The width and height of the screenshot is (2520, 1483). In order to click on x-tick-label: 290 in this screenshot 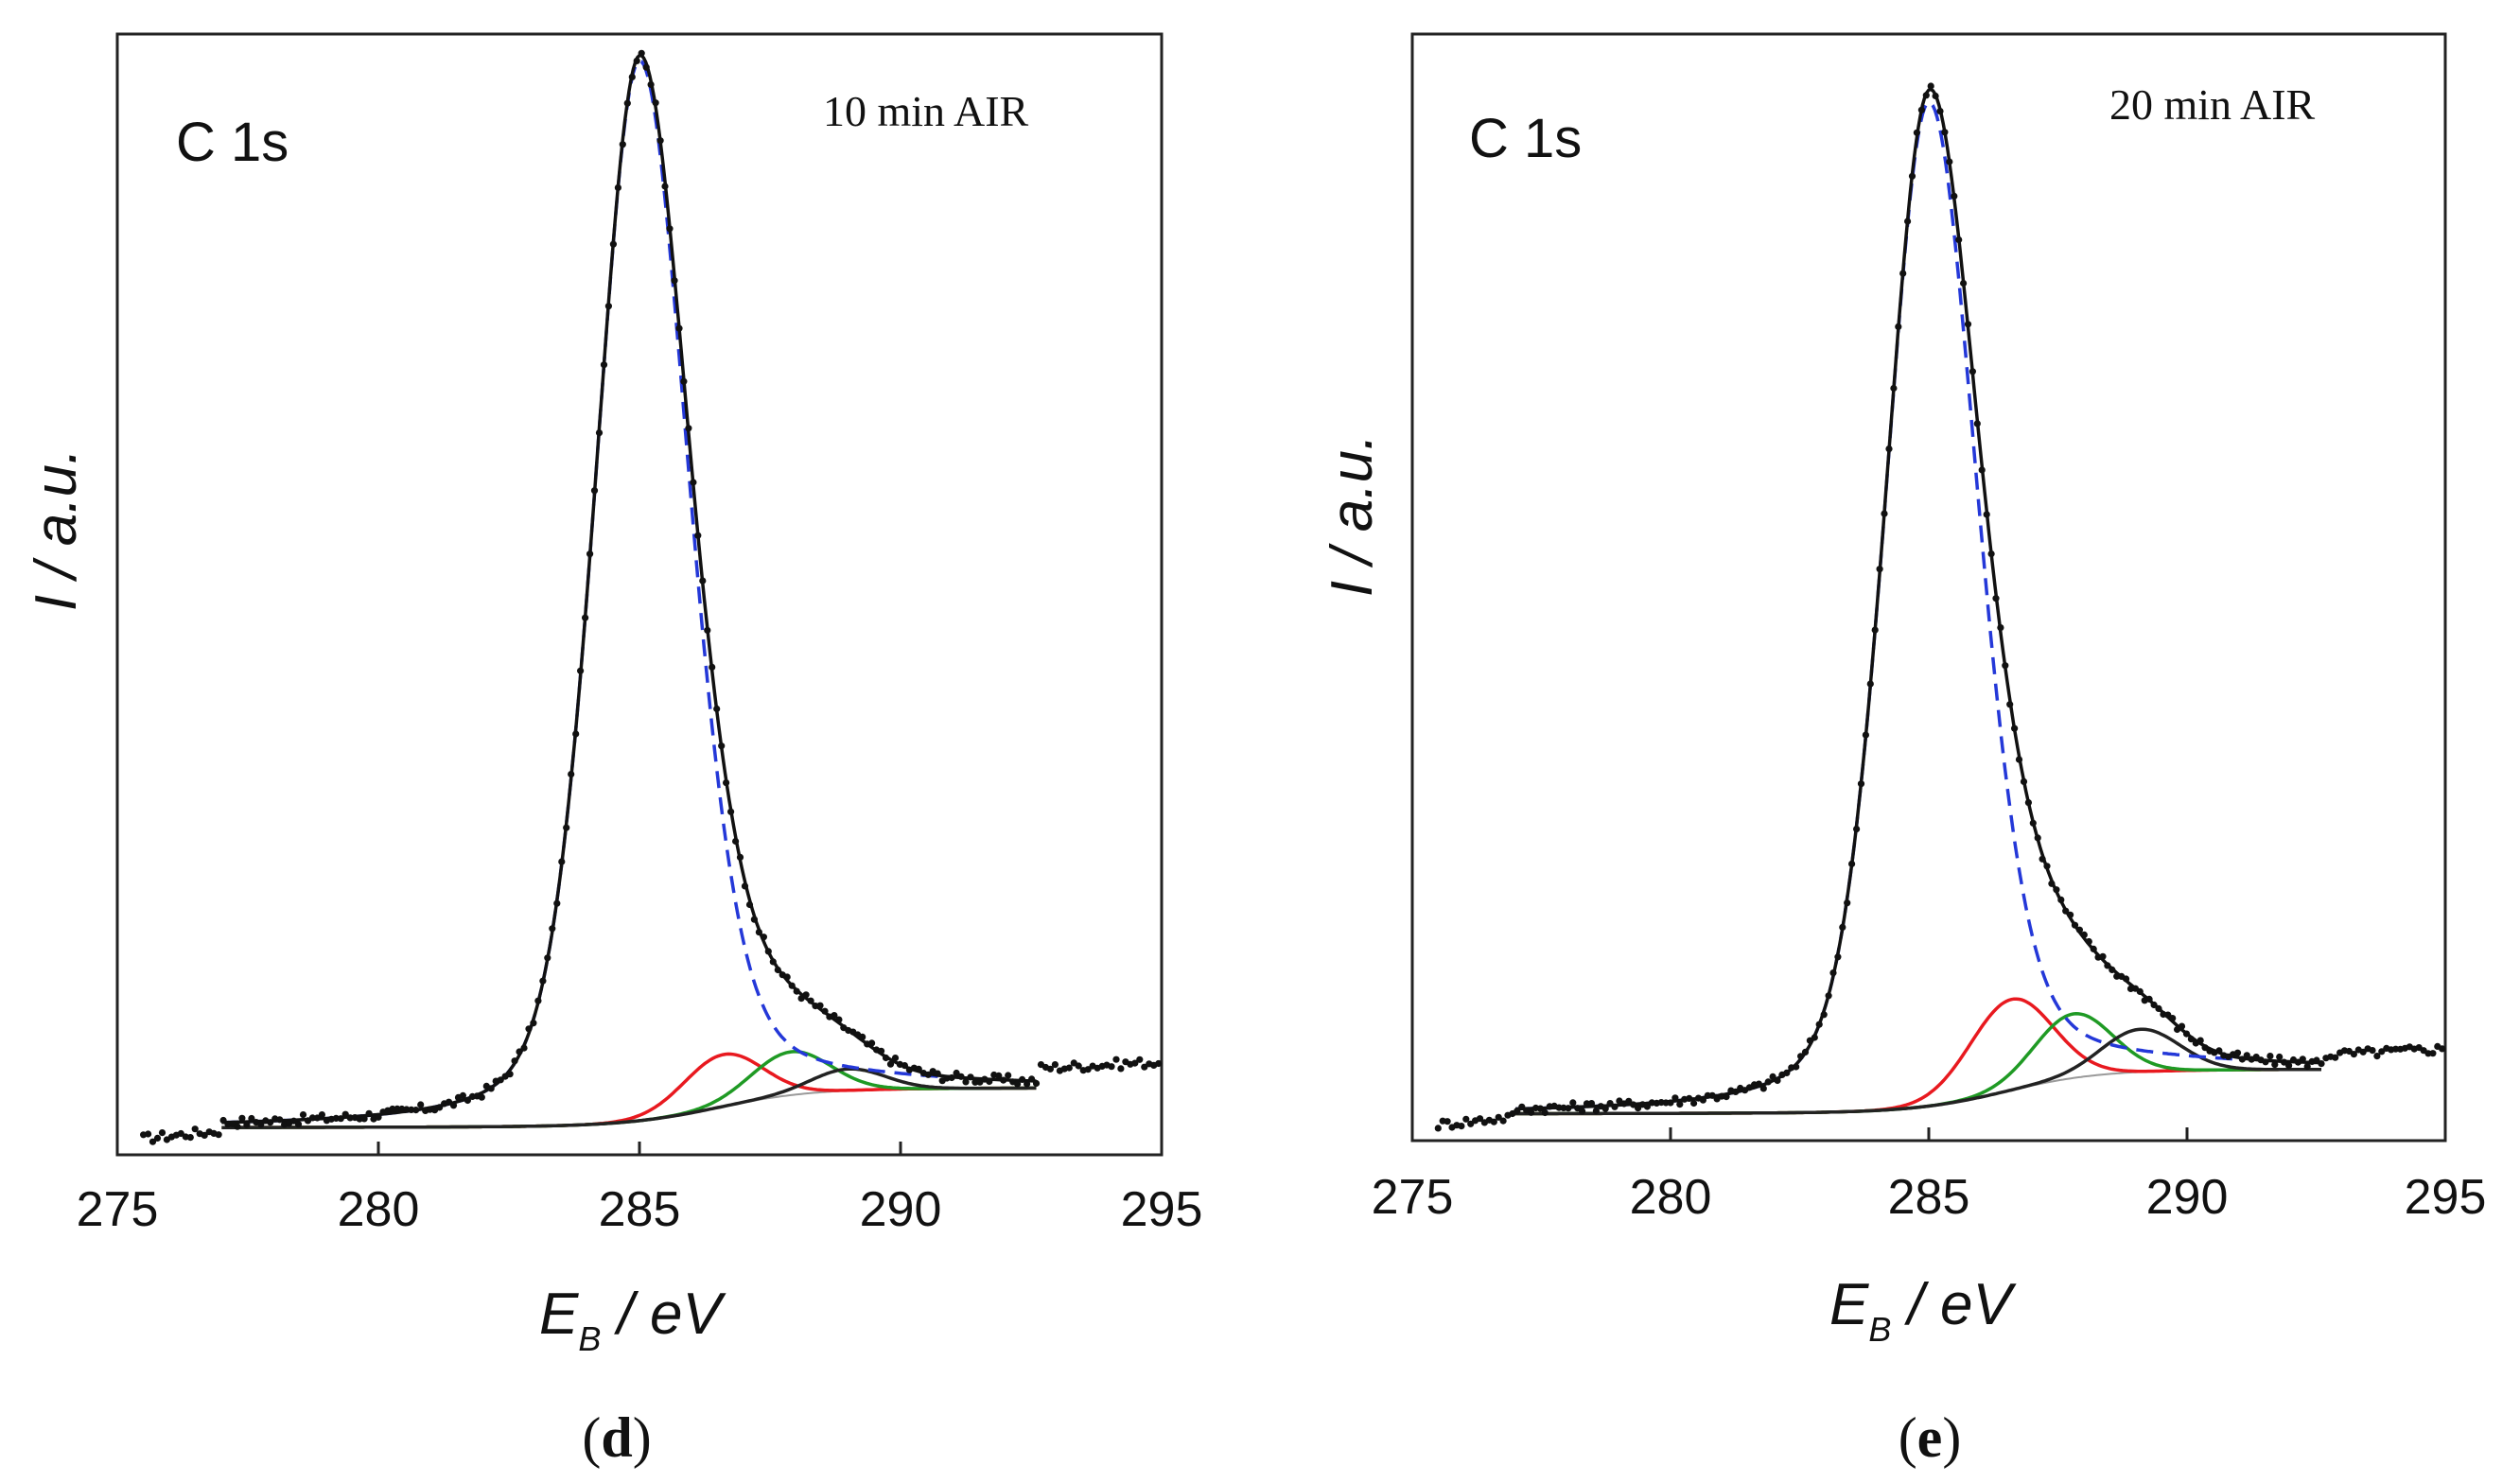, I will do `click(901, 1209)`.